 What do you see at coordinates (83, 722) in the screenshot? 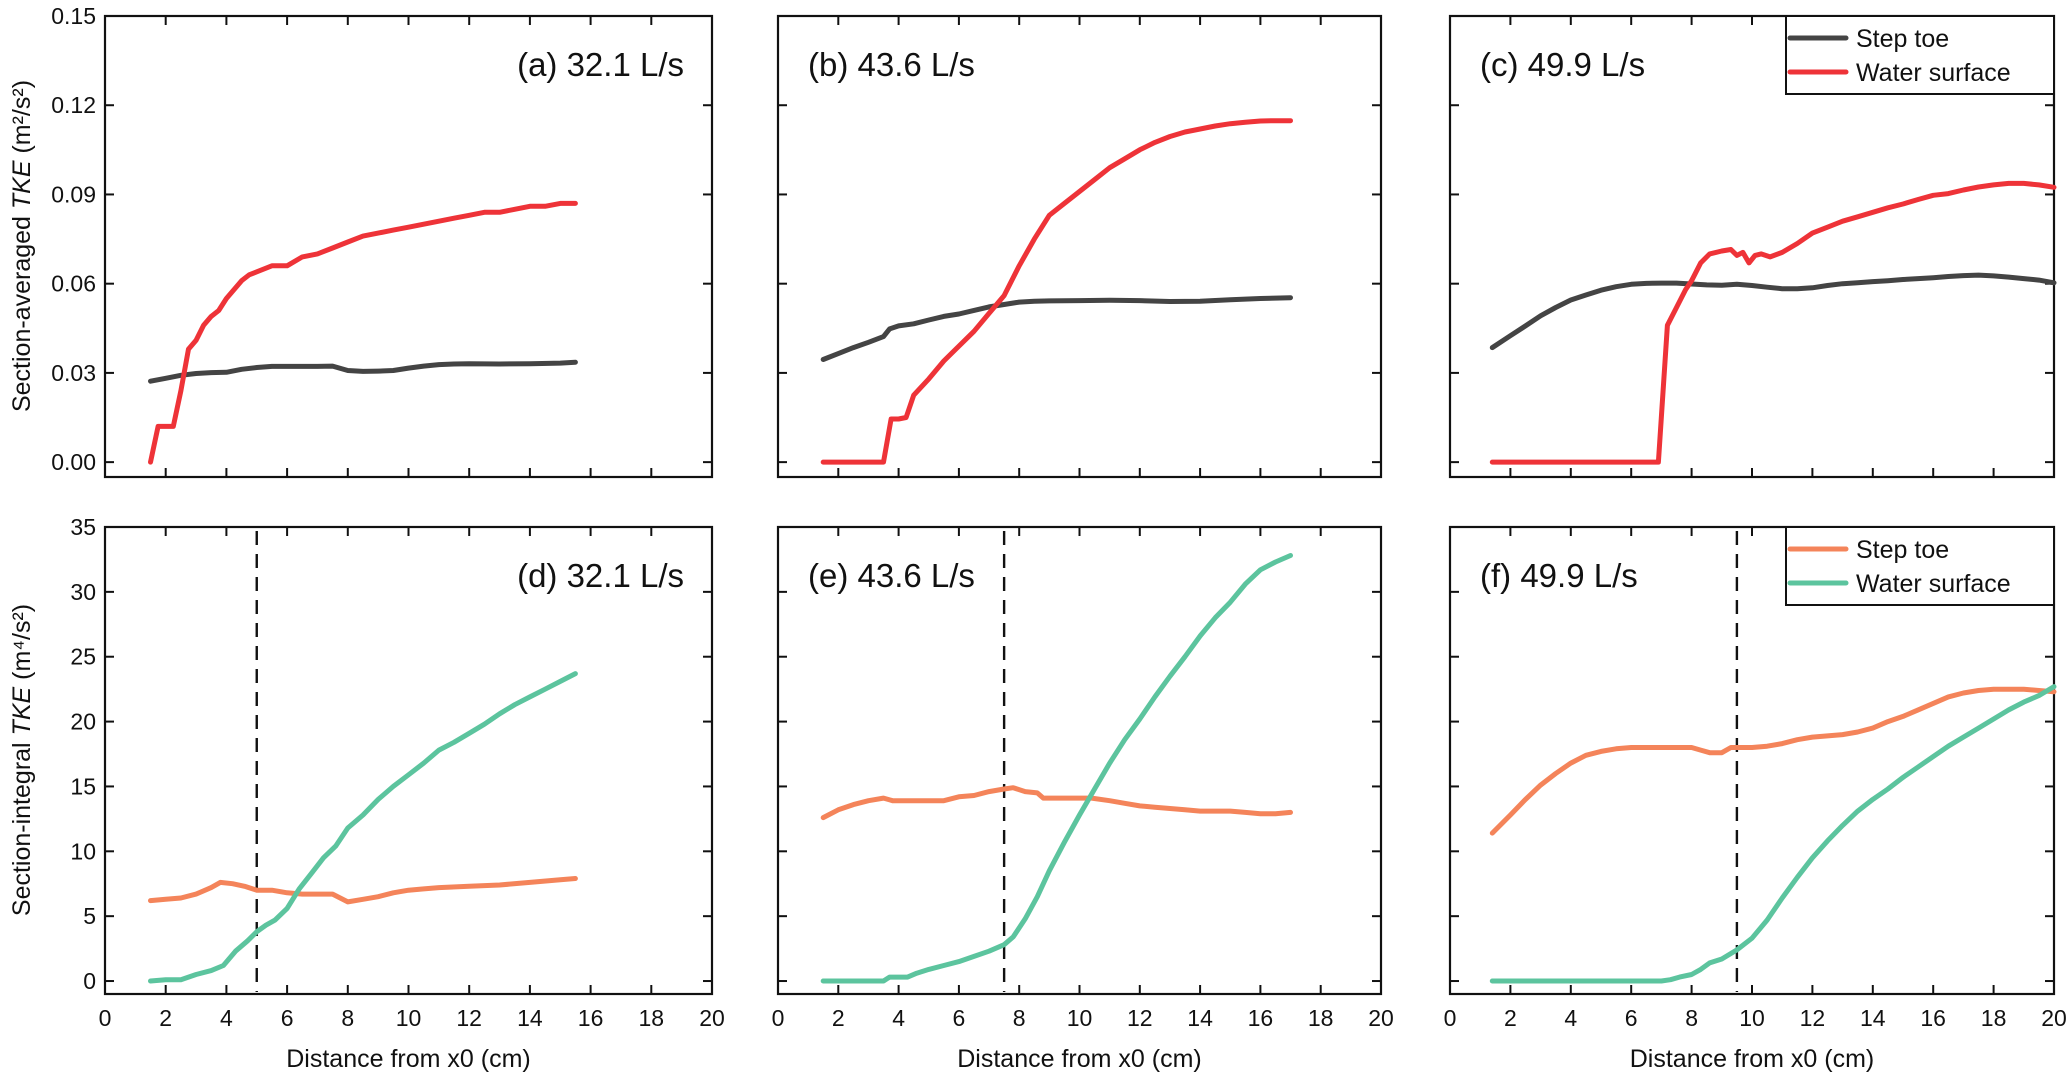
I see `y-tick-label: 20` at bounding box center [83, 722].